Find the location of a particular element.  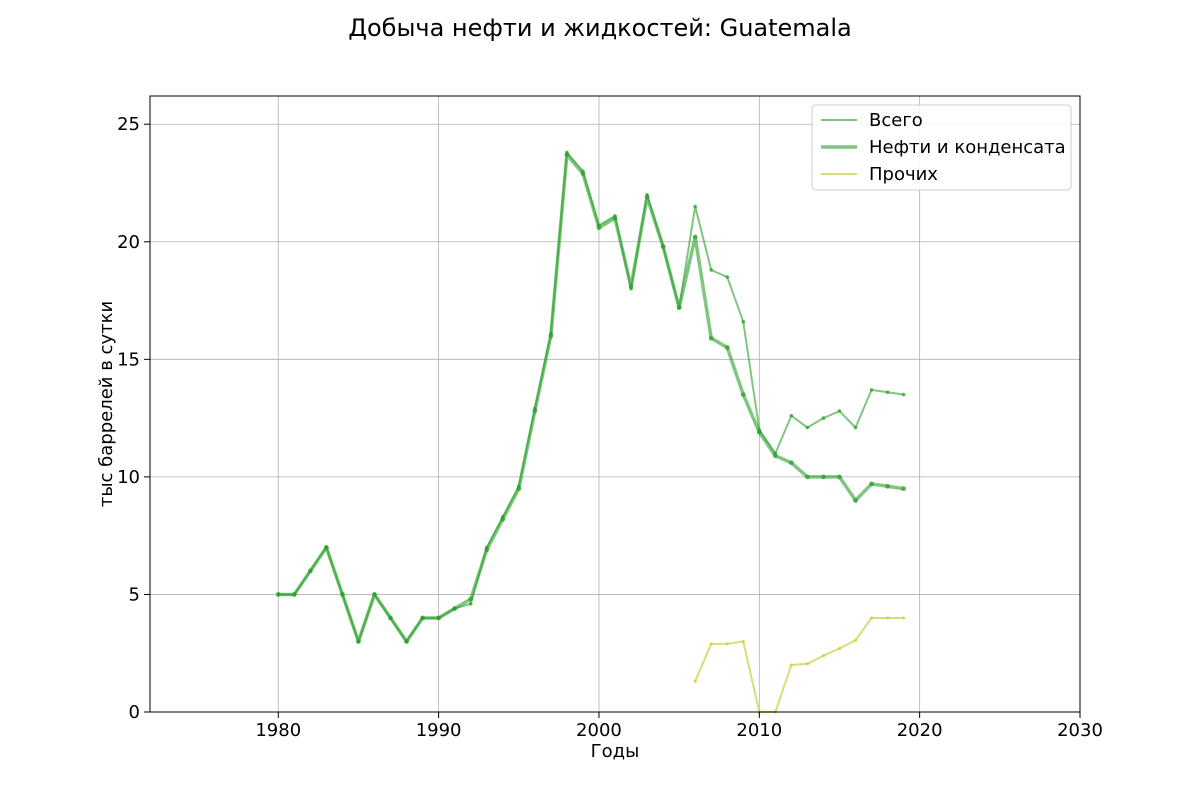

x-tick-label: 2010 is located at coordinates (759, 730).